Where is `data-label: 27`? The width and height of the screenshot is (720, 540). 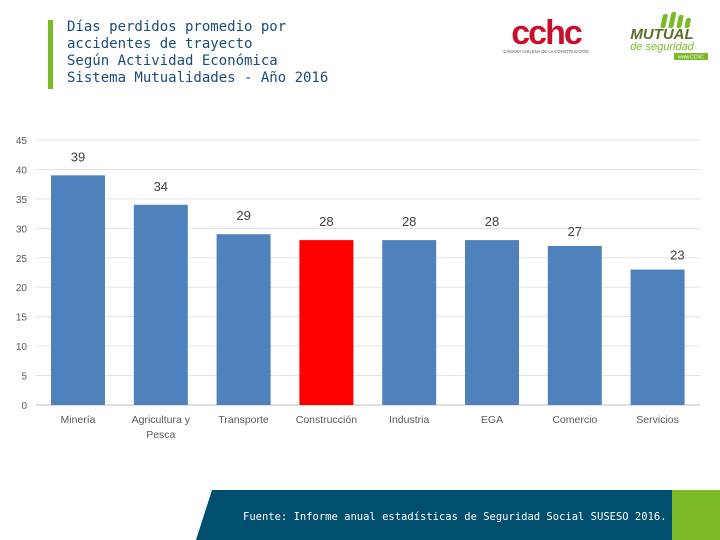 data-label: 27 is located at coordinates (575, 231).